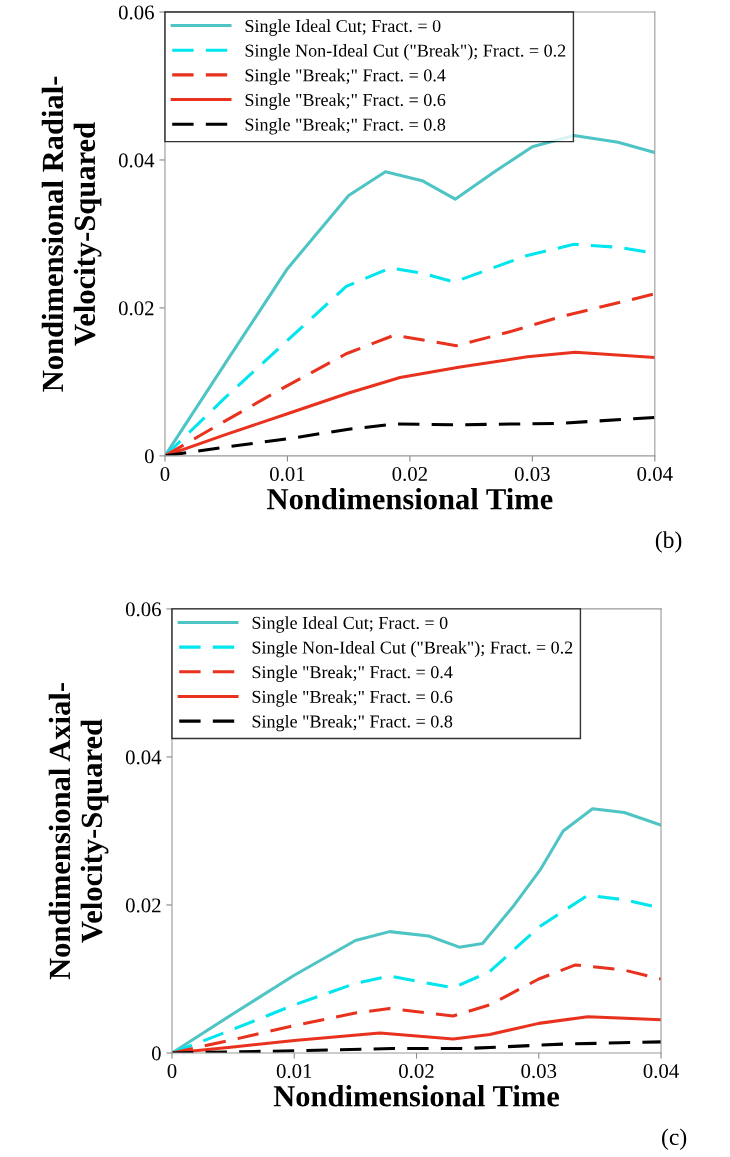 This screenshot has height=1157, width=730. Describe the element at coordinates (71, 234) in the screenshot. I see `y-axis-title: Nondimensional Radial- Velocity-Squared` at that location.